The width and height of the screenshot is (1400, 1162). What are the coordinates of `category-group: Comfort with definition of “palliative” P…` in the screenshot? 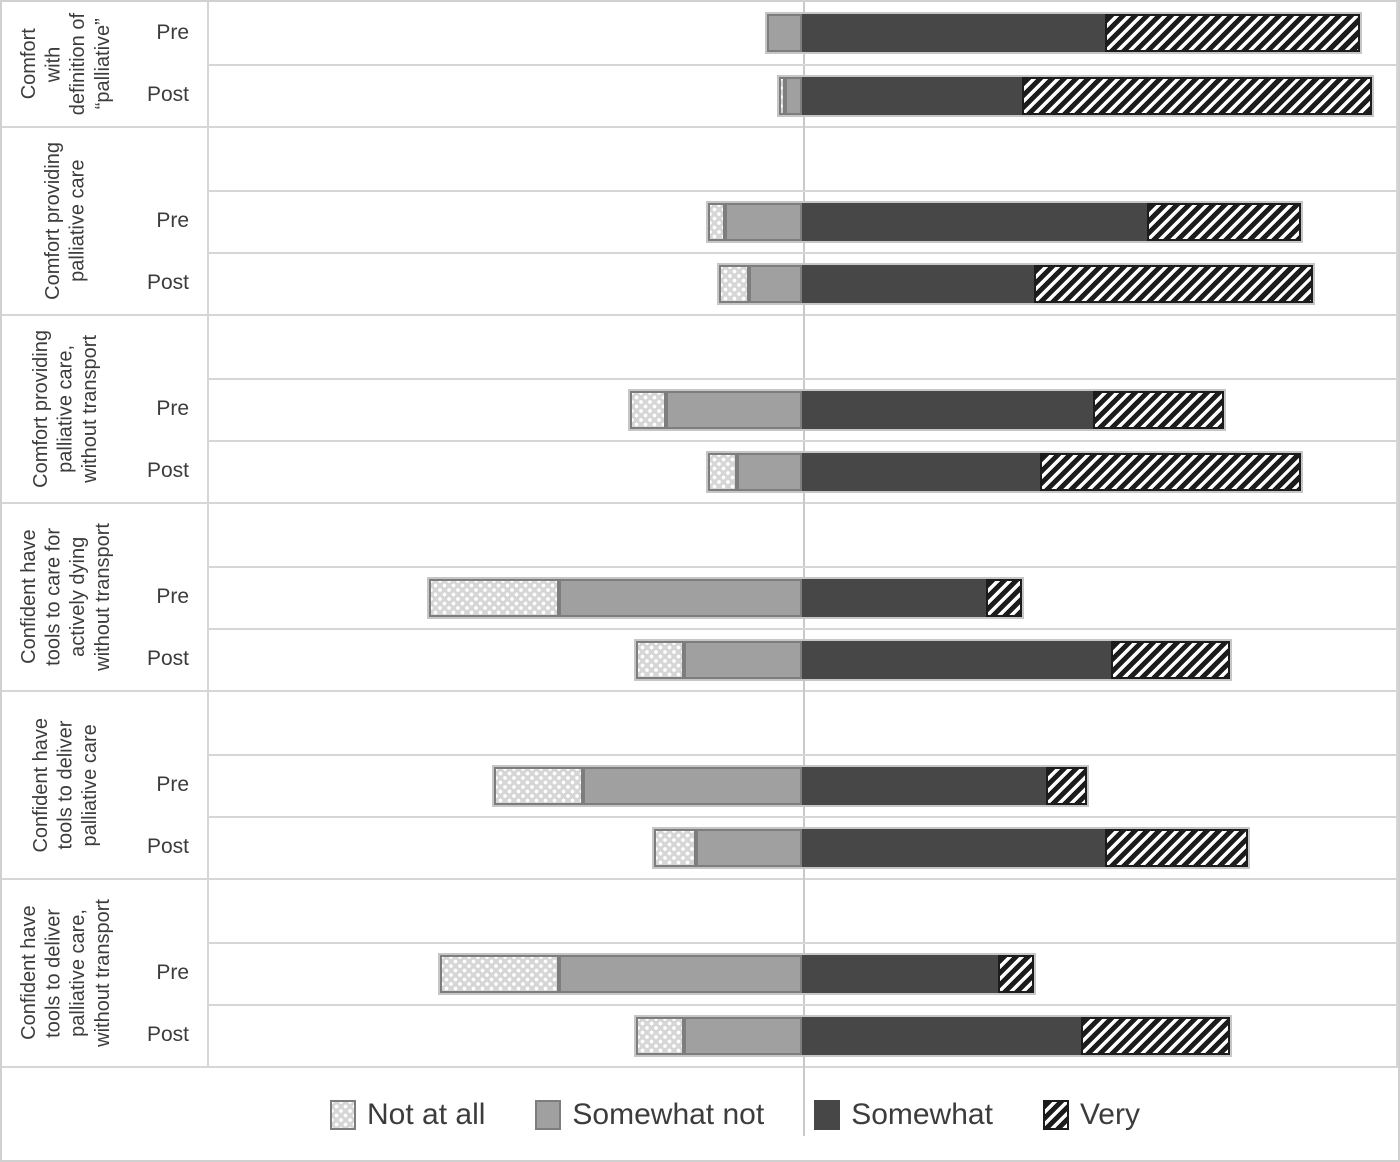 It's located at (700, 64).